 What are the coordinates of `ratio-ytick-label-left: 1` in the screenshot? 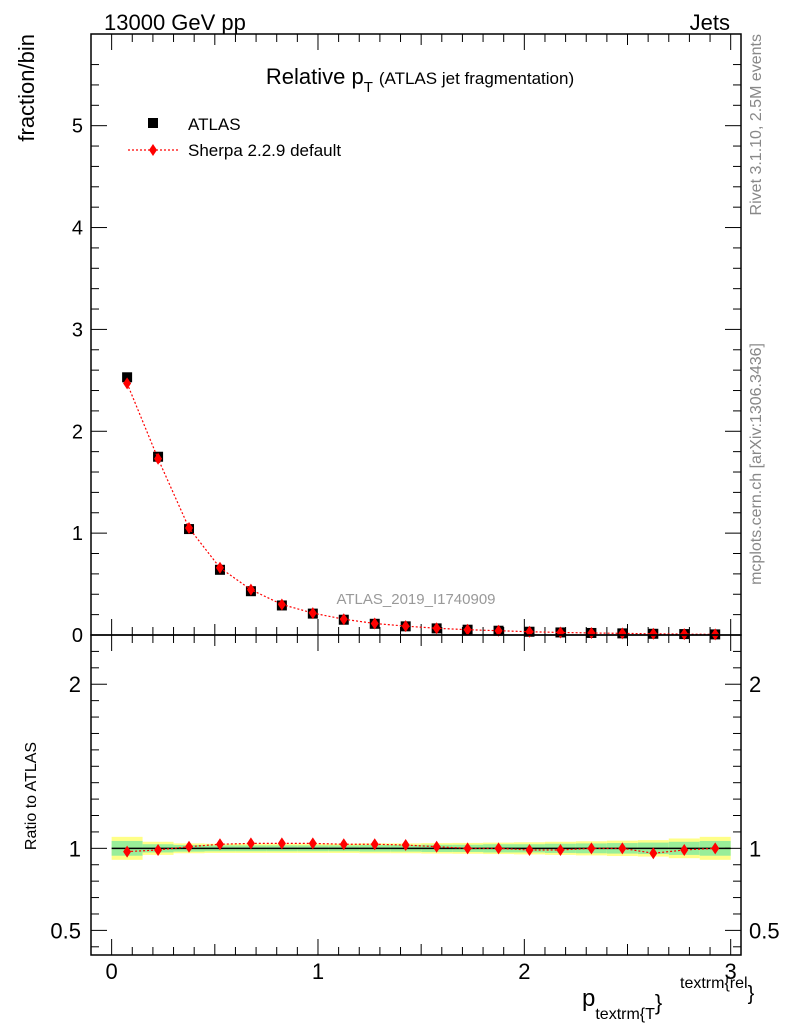 It's located at (75, 848).